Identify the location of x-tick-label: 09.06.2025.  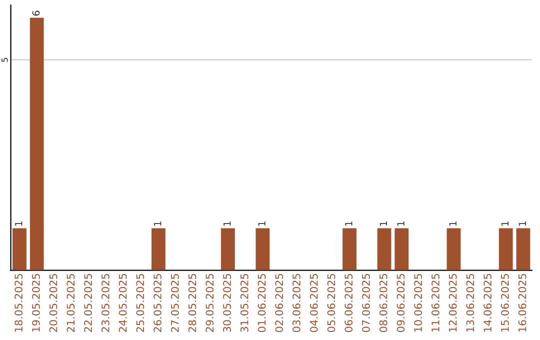
(400, 303).